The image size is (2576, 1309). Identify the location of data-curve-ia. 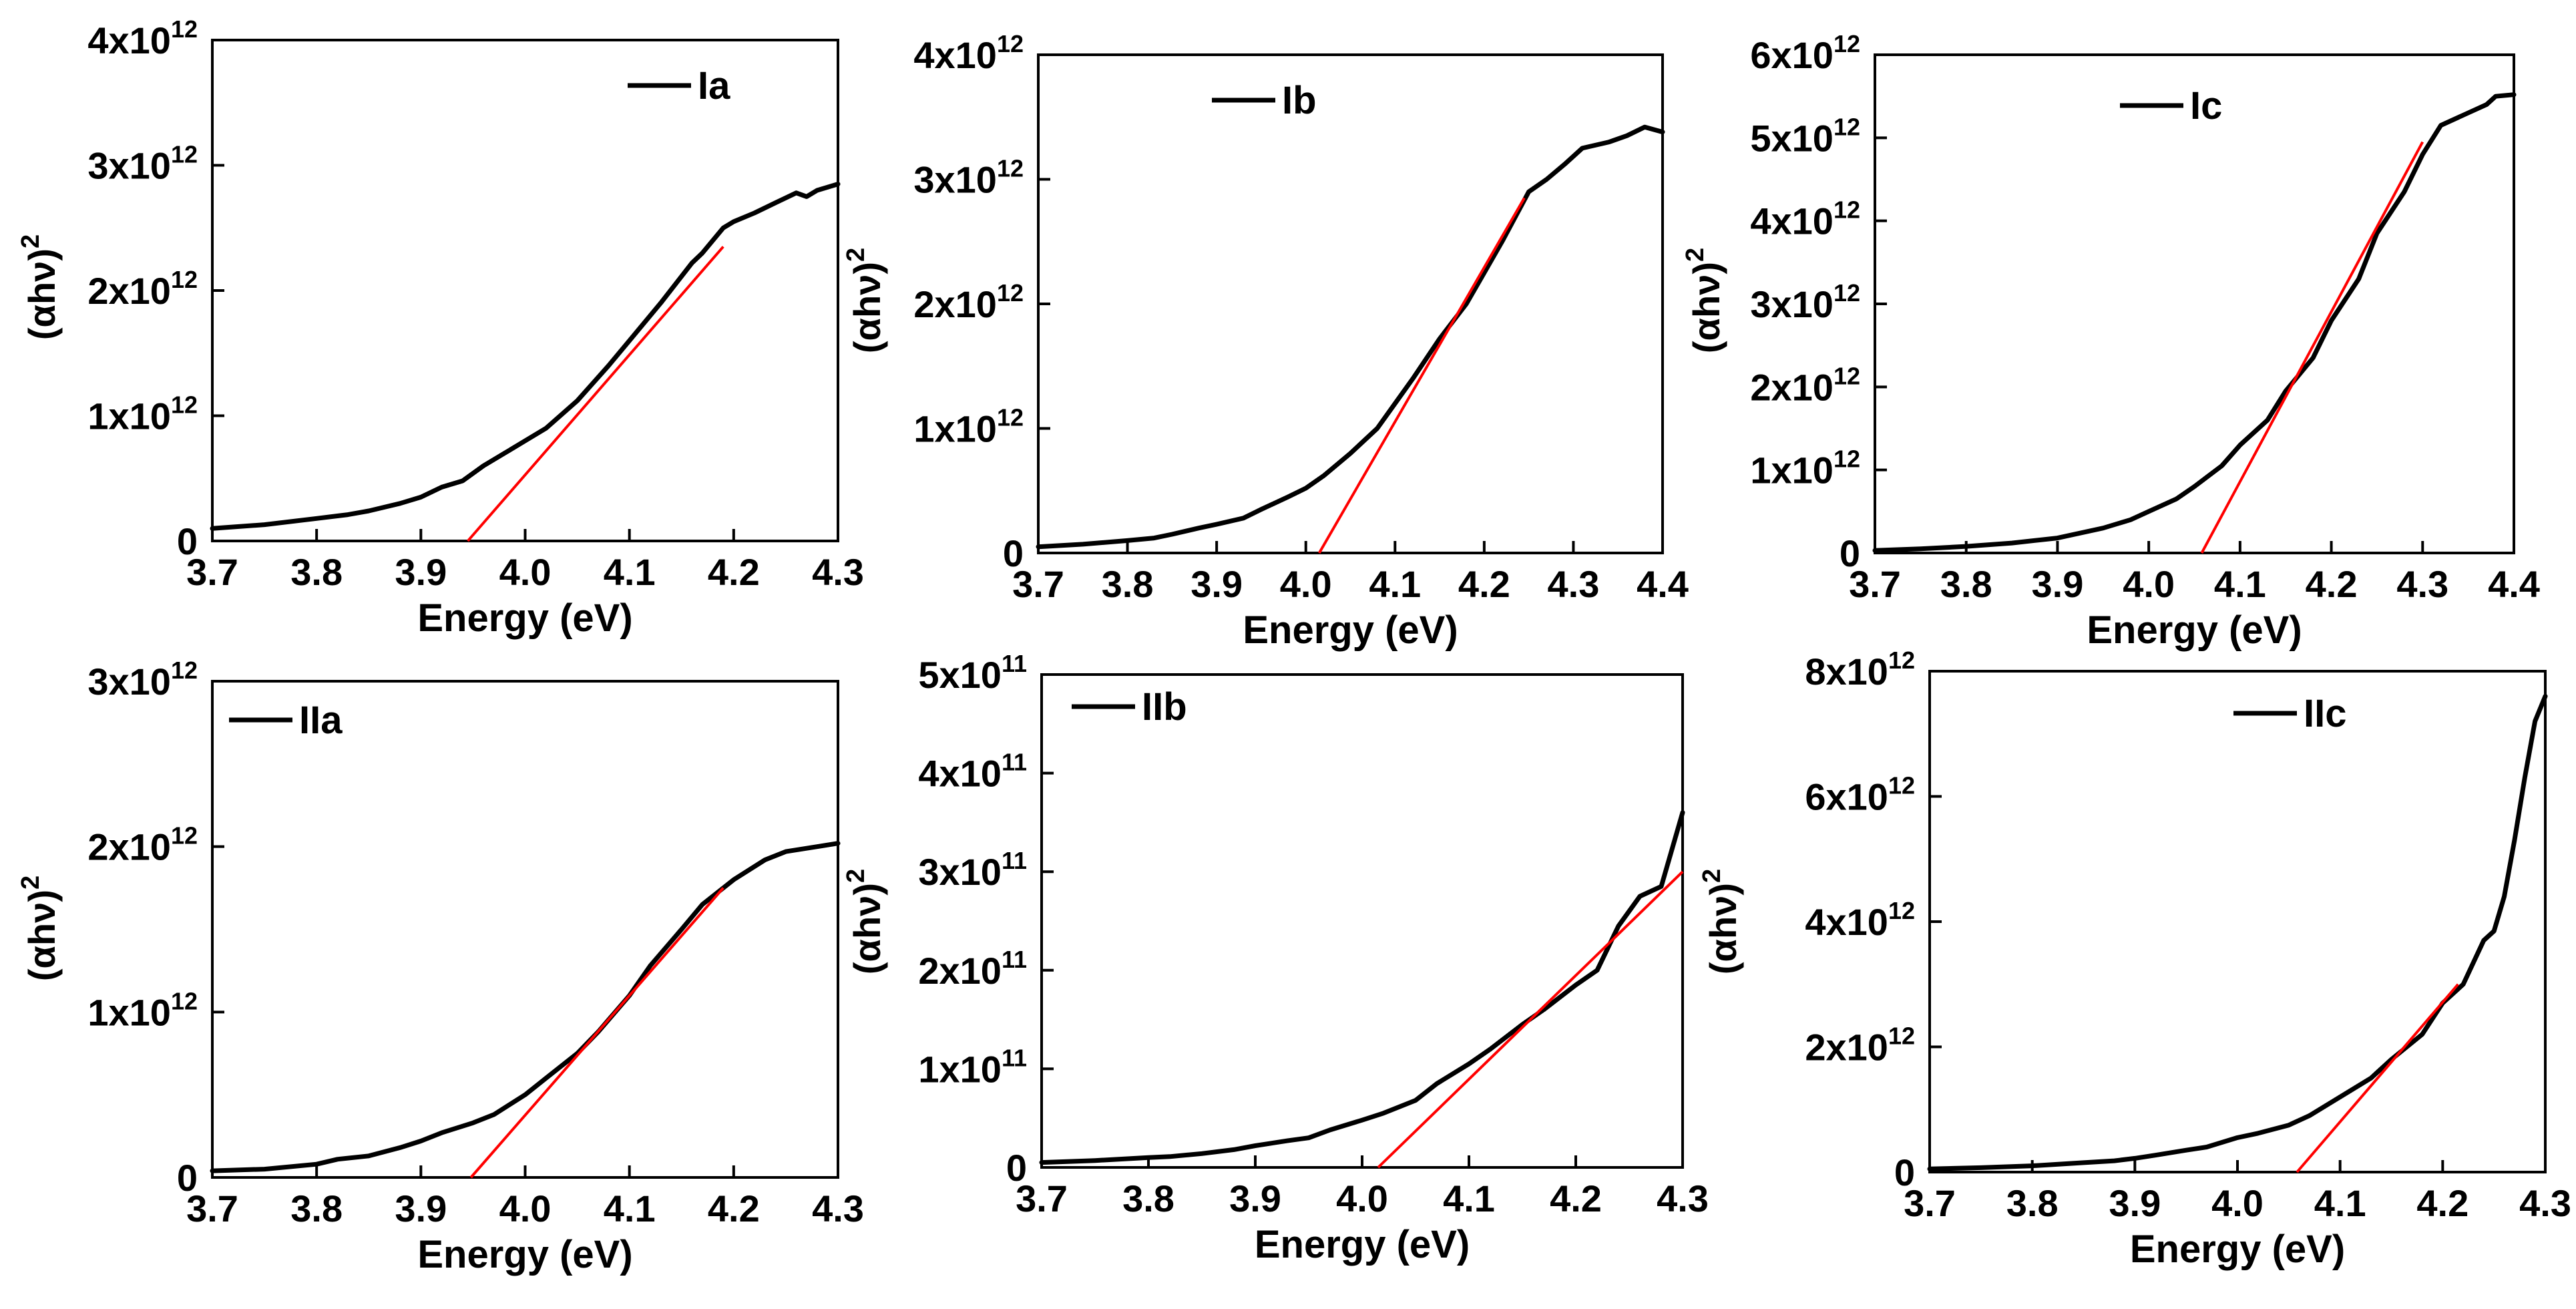
(525, 356).